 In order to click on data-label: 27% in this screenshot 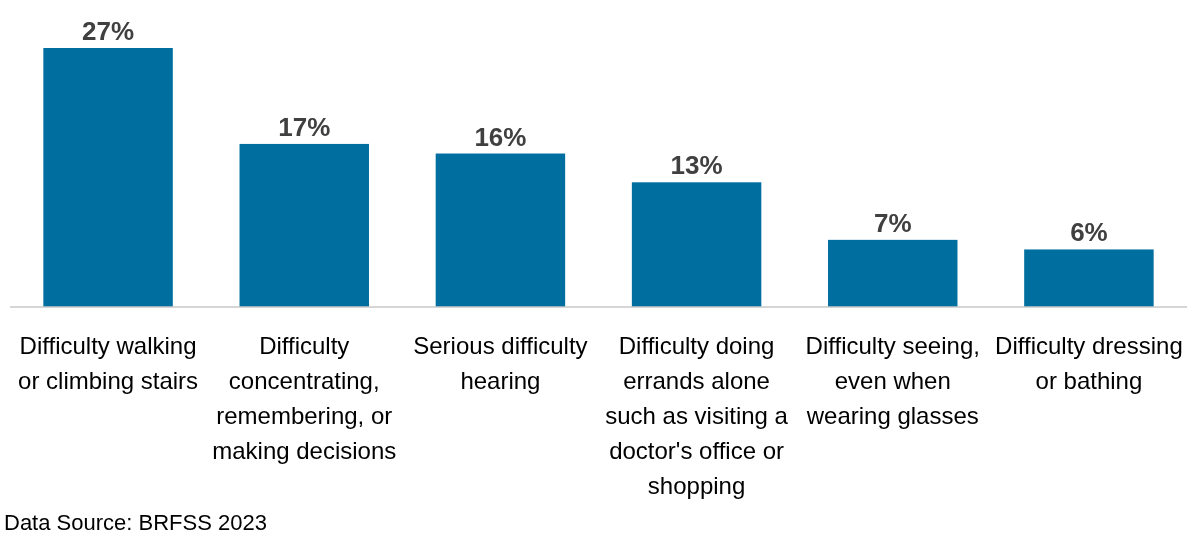, I will do `click(108, 31)`.